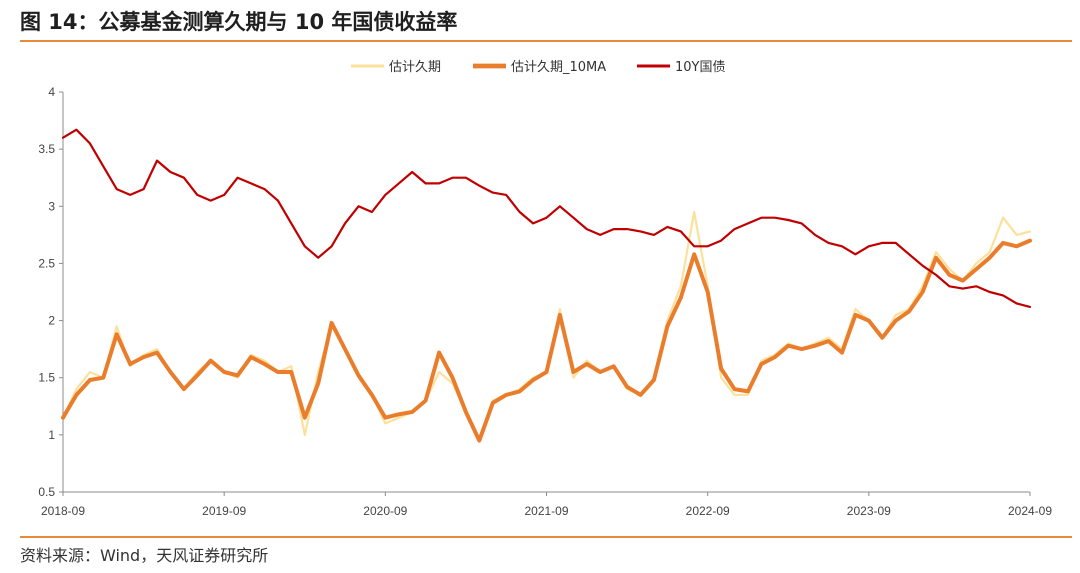 The width and height of the screenshot is (1080, 573). Describe the element at coordinates (869, 511) in the screenshot. I see `x-tick-label: 2023-09` at that location.